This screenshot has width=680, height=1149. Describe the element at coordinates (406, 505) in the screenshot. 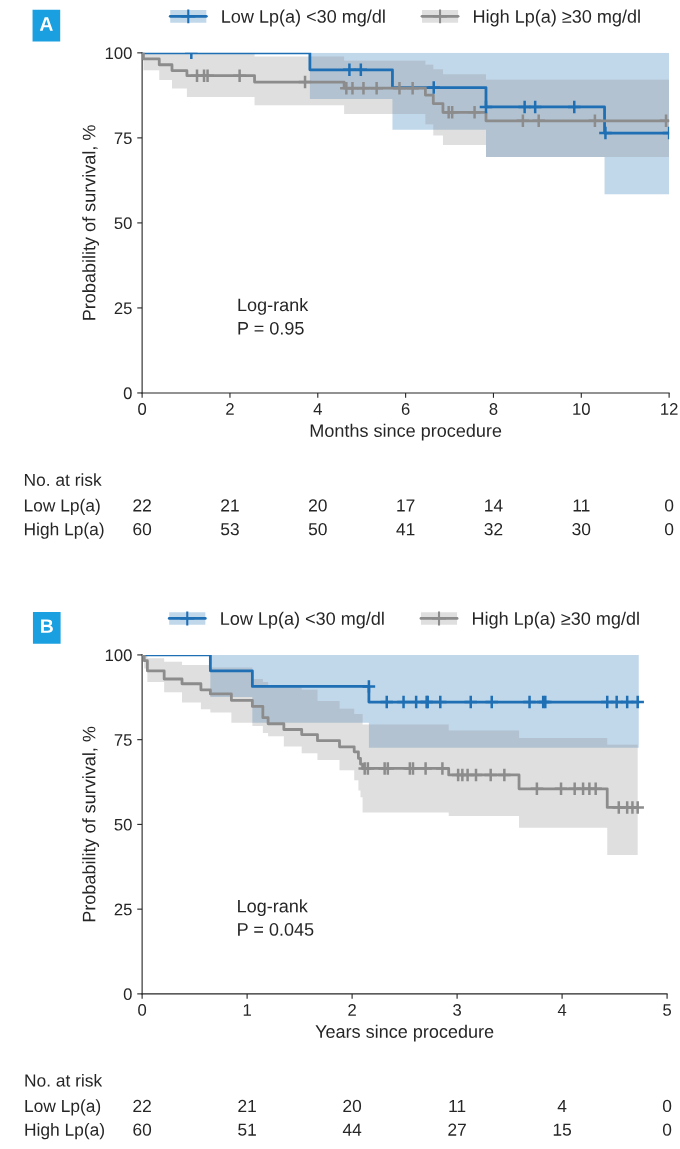

I see `text: 17` at that location.